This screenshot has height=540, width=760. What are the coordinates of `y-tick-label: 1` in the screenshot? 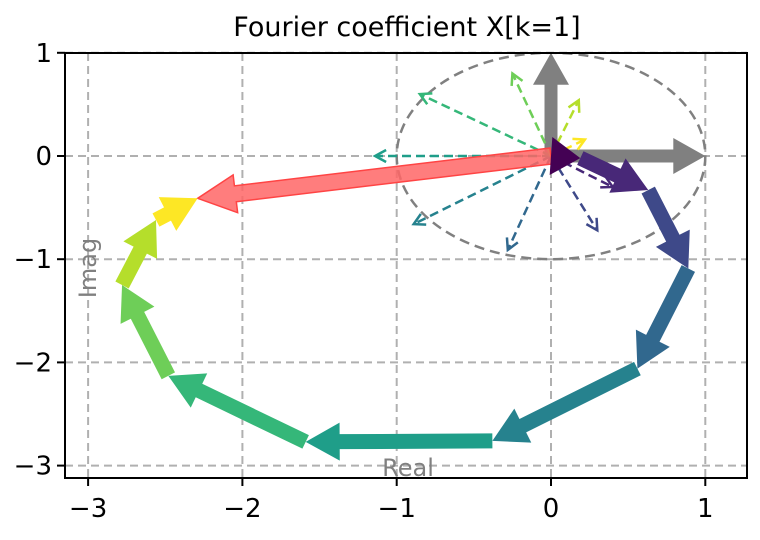 It's located at (43, 54).